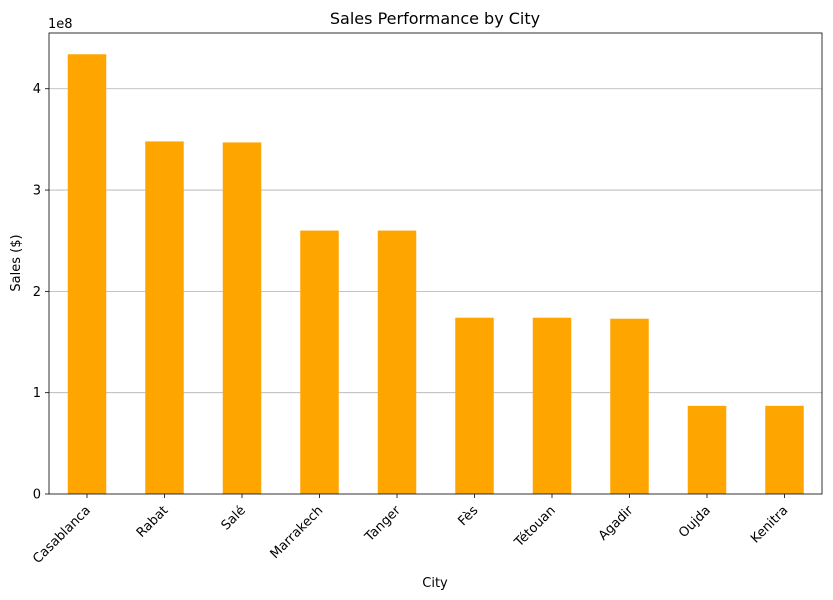  What do you see at coordinates (37, 292) in the screenshot?
I see `y-tick-label: 2` at bounding box center [37, 292].